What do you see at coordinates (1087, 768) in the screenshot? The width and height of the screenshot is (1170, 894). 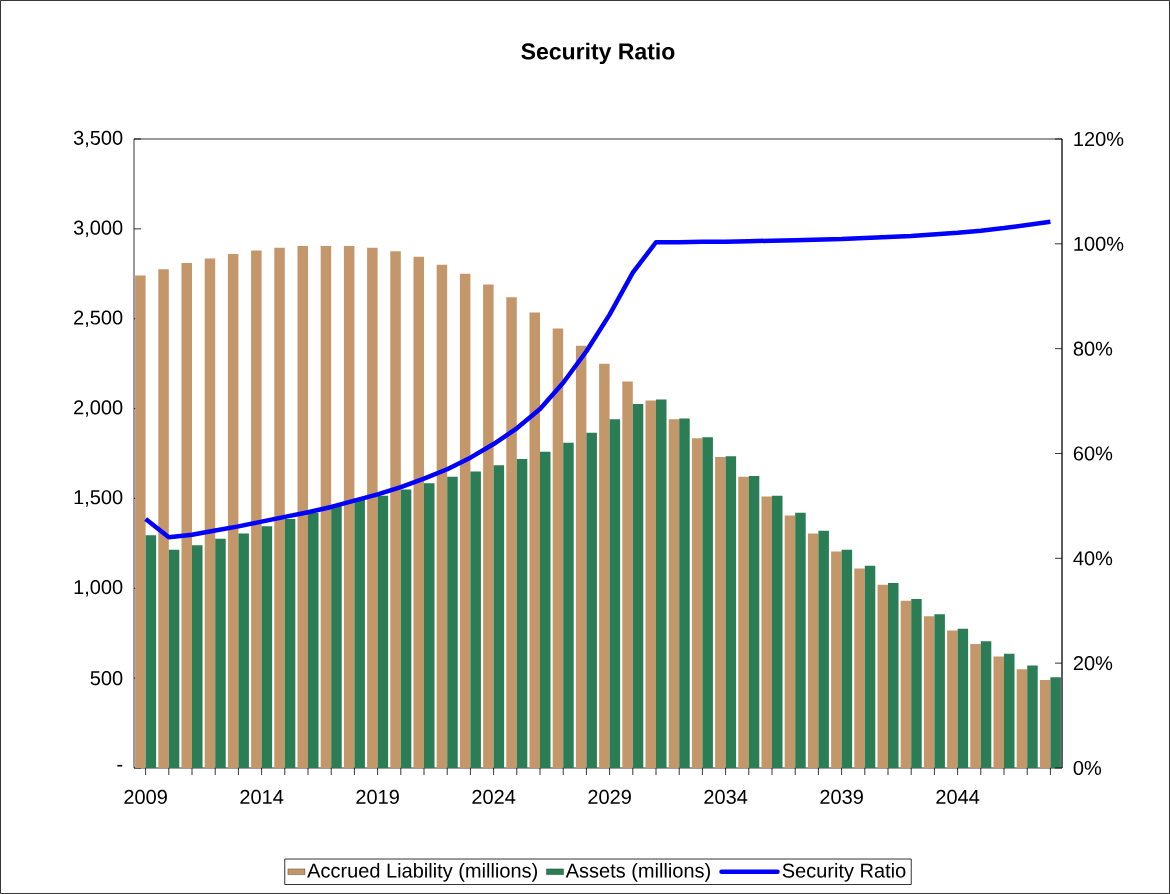 I see `y2-tick-label: 0%` at bounding box center [1087, 768].